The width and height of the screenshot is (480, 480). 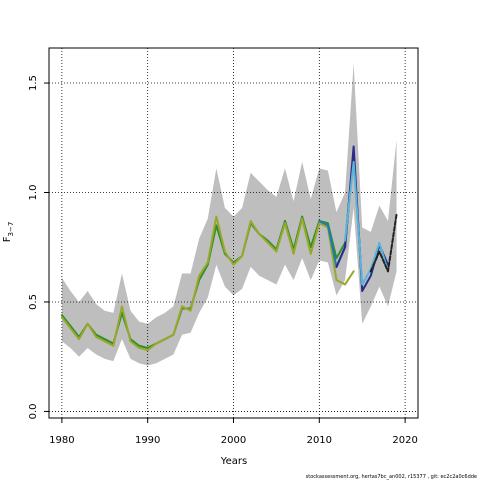 What do you see at coordinates (7, 239) in the screenshot?
I see `y-axis-label-main: F` at bounding box center [7, 239].